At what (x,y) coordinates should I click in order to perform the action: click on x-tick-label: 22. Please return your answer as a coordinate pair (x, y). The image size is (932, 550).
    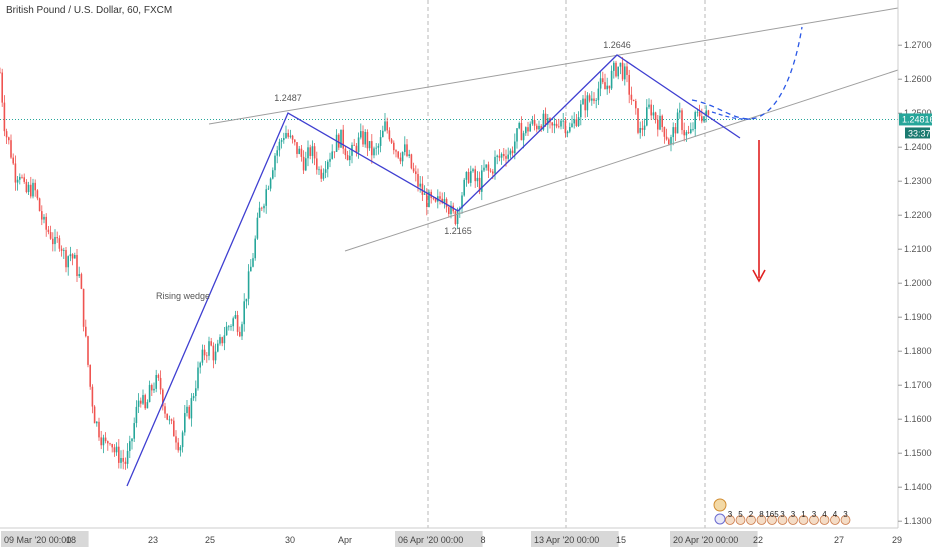
    Looking at the image, I should click on (758, 540).